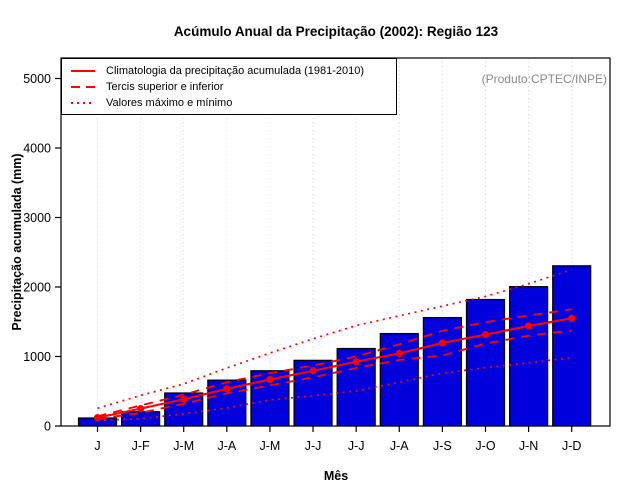 The height and width of the screenshot is (500, 640). What do you see at coordinates (47, 427) in the screenshot?
I see `y-tick-label: 0` at bounding box center [47, 427].